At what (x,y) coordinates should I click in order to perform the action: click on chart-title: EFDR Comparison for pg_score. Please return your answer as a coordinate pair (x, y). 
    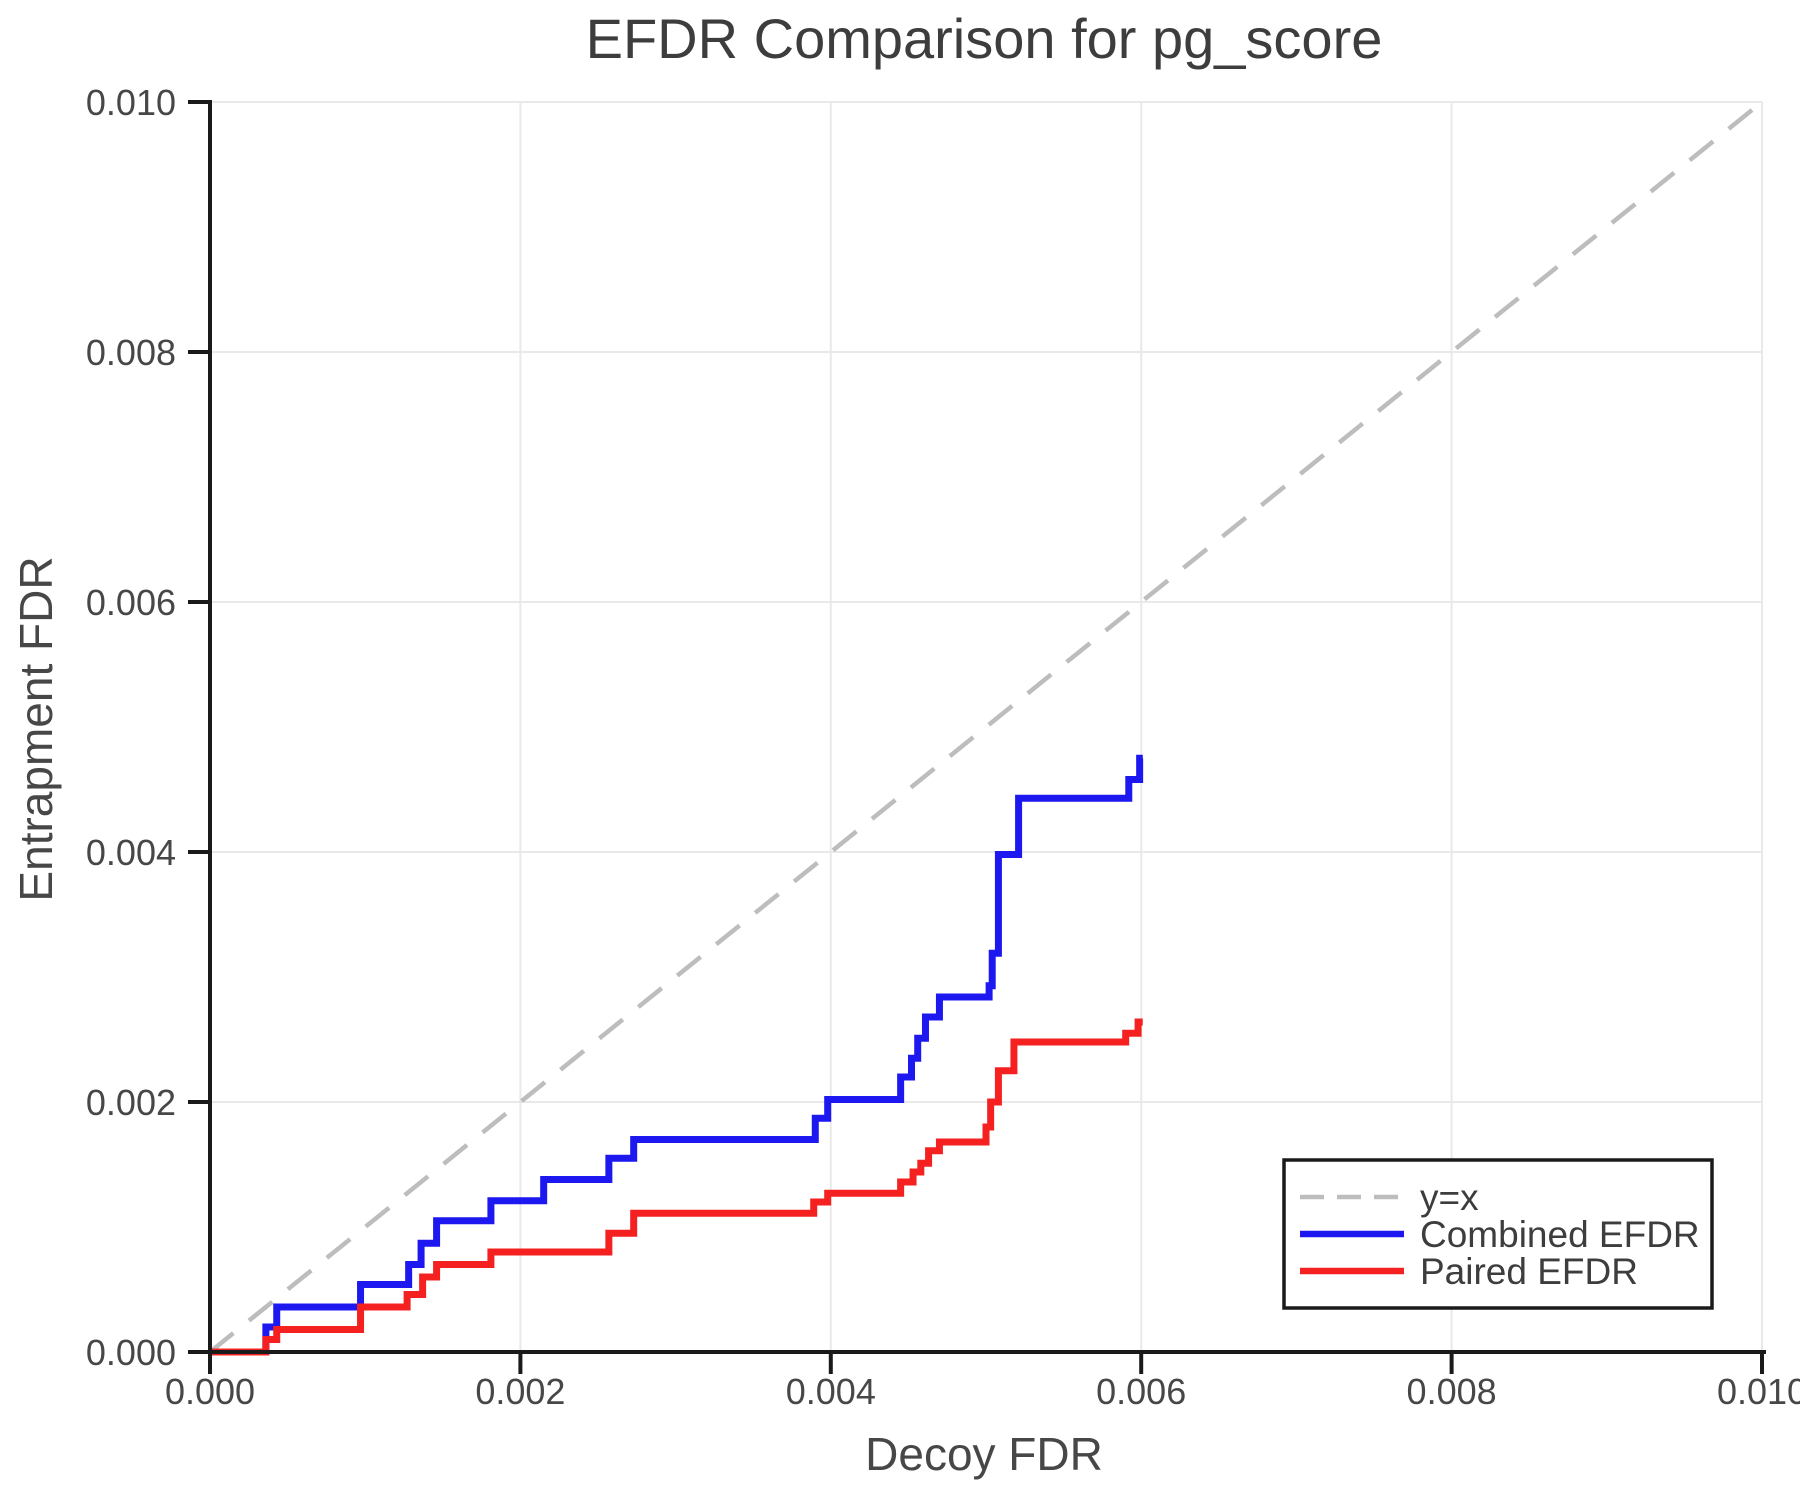
    Looking at the image, I should click on (984, 38).